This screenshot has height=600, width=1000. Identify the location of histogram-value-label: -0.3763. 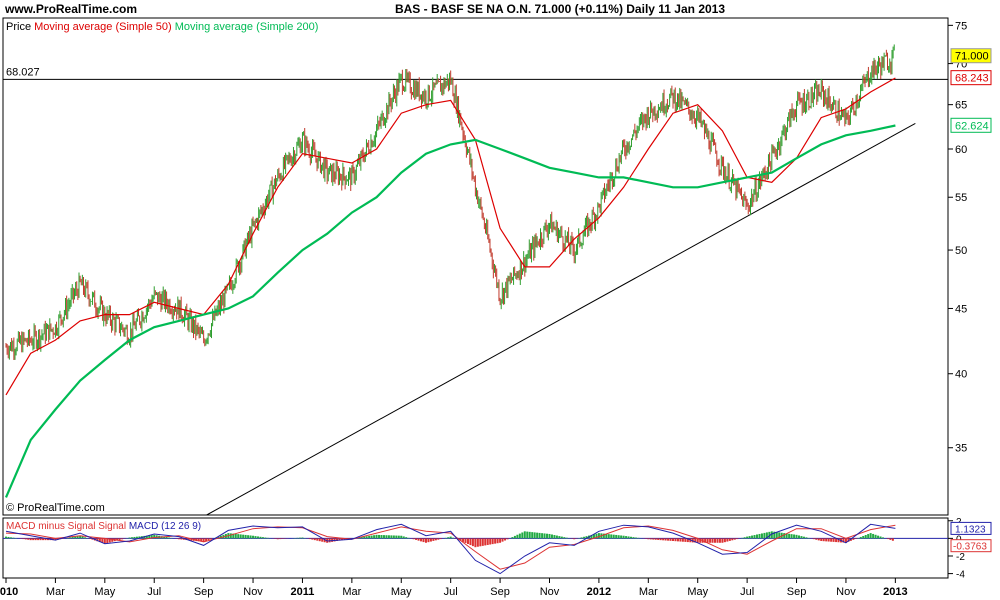
(970, 547).